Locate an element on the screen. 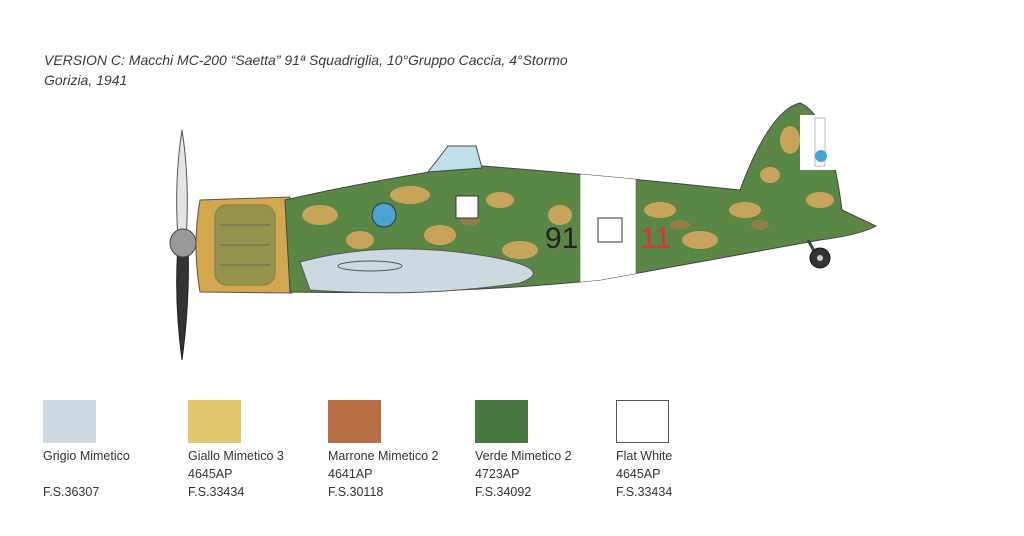 Image resolution: width=1024 pixels, height=536 pixels. swatch-fs: F.S.34092 is located at coordinates (503, 492).